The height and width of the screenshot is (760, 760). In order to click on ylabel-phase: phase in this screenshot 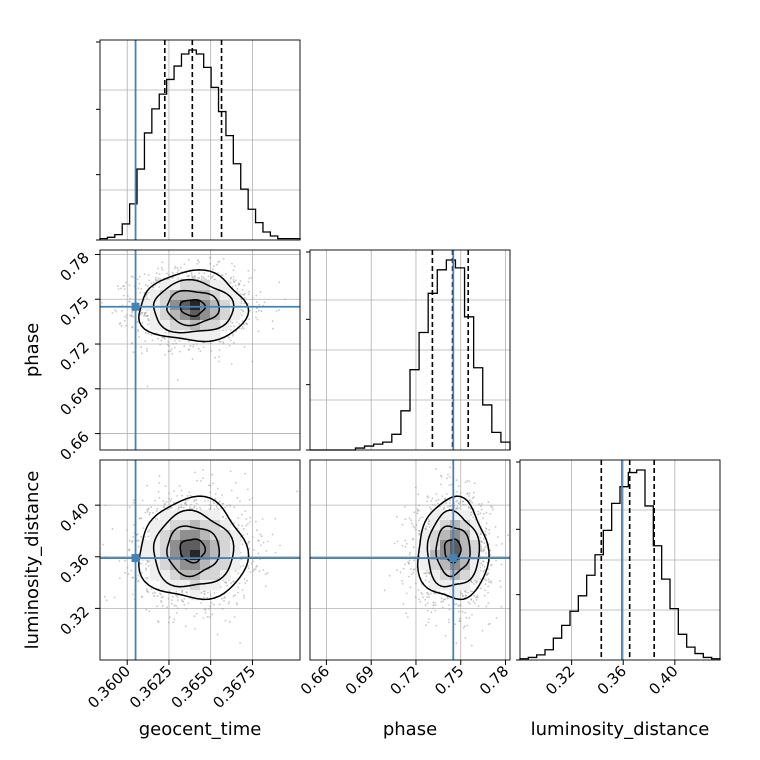, I will do `click(32, 350)`.